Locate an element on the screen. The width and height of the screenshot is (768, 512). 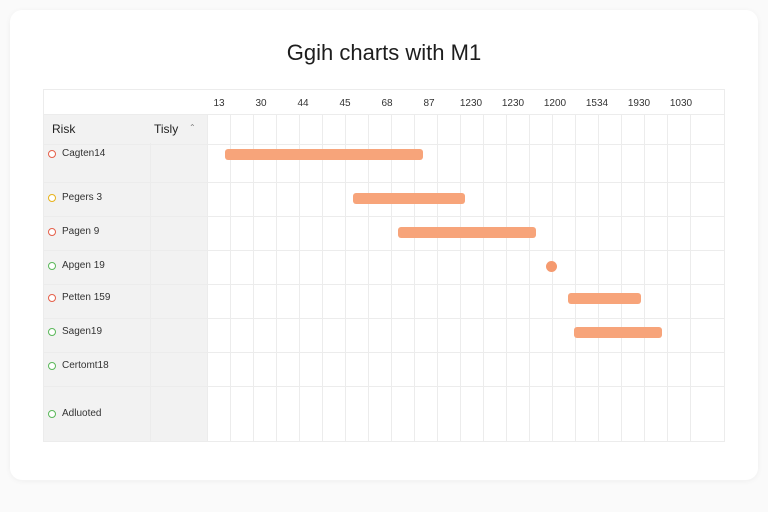
task-row-label: Adluoted is located at coordinates (74, 413).